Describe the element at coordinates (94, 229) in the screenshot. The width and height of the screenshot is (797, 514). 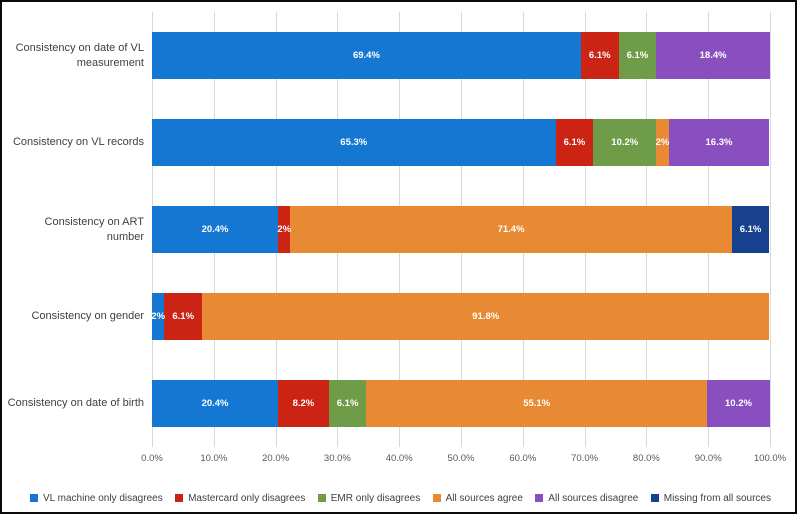
I see `category-label: Consistency on ART number` at that location.